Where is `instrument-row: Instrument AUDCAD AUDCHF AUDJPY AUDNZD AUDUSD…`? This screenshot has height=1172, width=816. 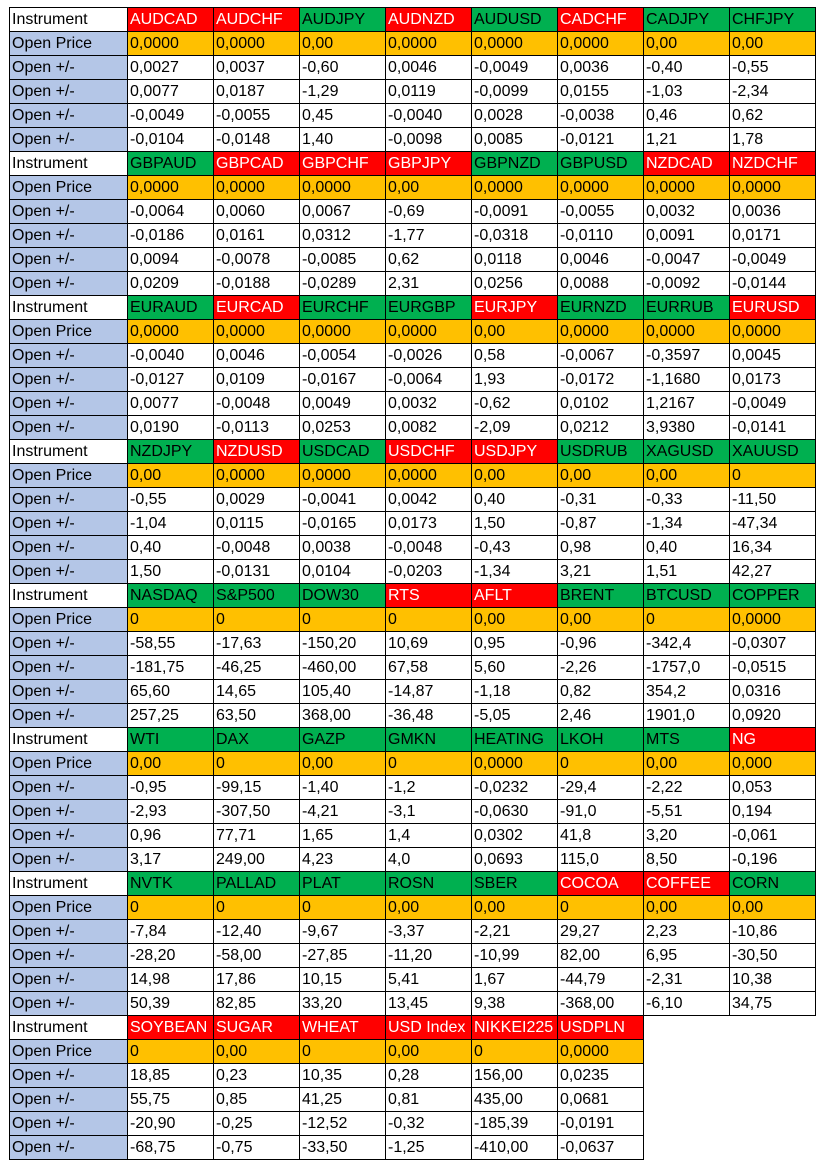 instrument-row: Instrument AUDCAD AUDCHF AUDJPY AUDNZD AUDUSD… is located at coordinates (412, 19).